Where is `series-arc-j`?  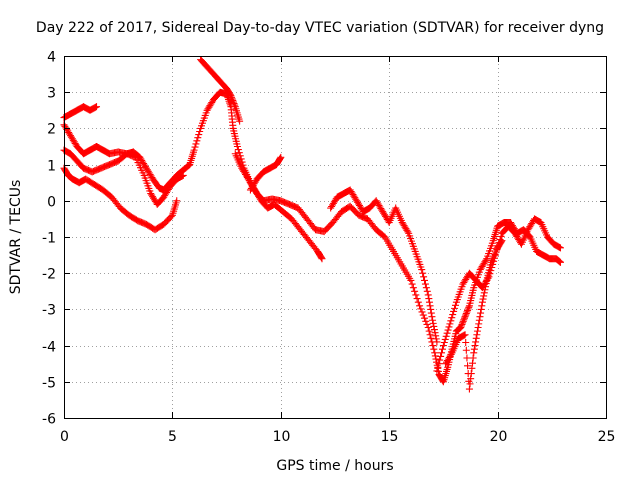
series-arc-j is located at coordinates (474, 315).